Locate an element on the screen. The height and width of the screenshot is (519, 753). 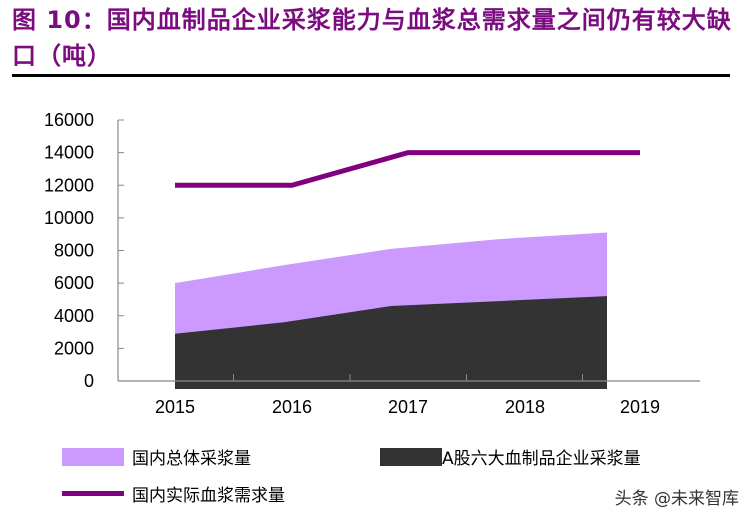
legend-demand: 国内实际血浆需求量 is located at coordinates (173, 493).